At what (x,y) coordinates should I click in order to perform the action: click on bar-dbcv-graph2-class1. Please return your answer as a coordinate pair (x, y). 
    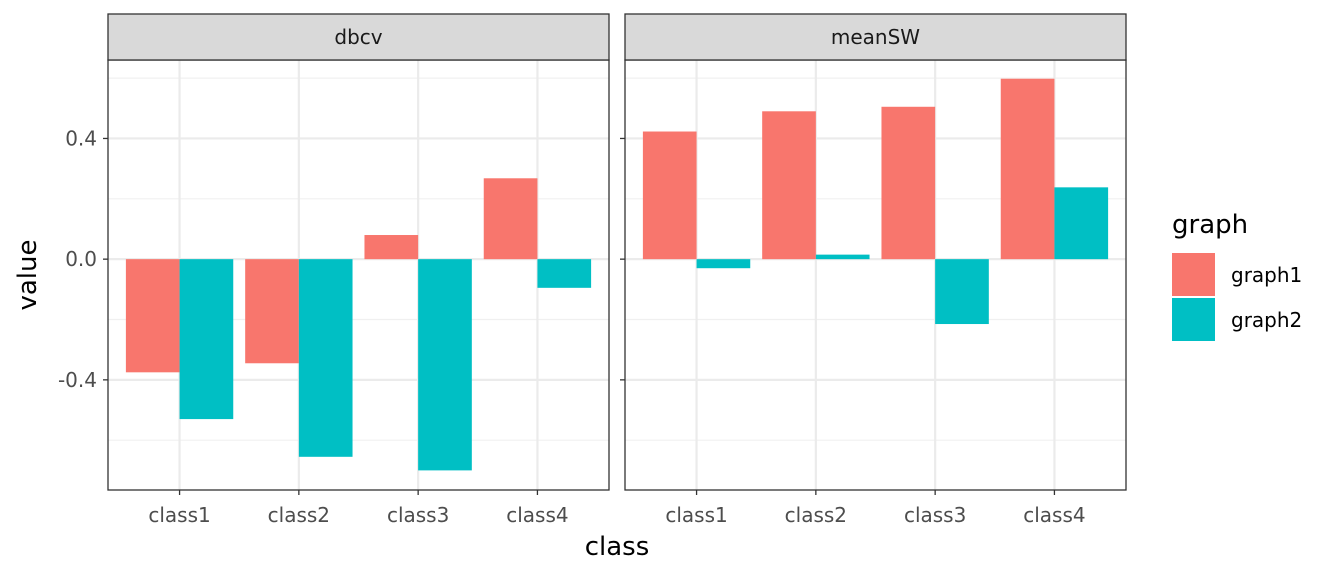
    Looking at the image, I should click on (206, 339).